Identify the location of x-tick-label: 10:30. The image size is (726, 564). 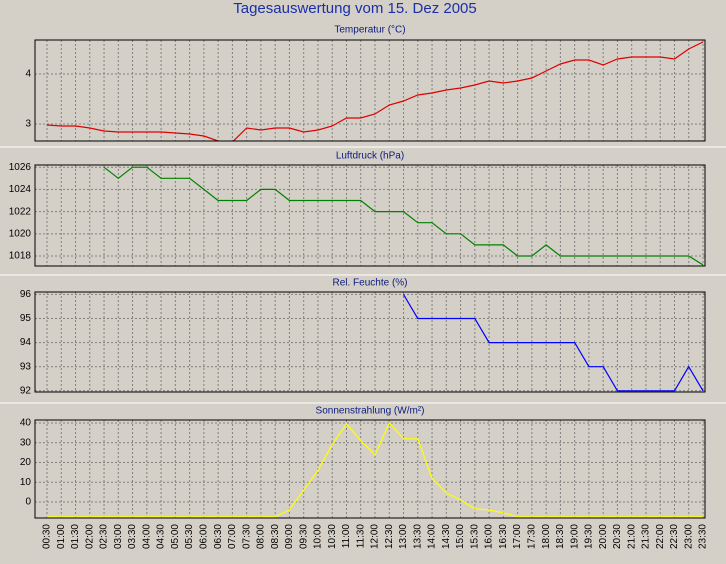
(332, 536).